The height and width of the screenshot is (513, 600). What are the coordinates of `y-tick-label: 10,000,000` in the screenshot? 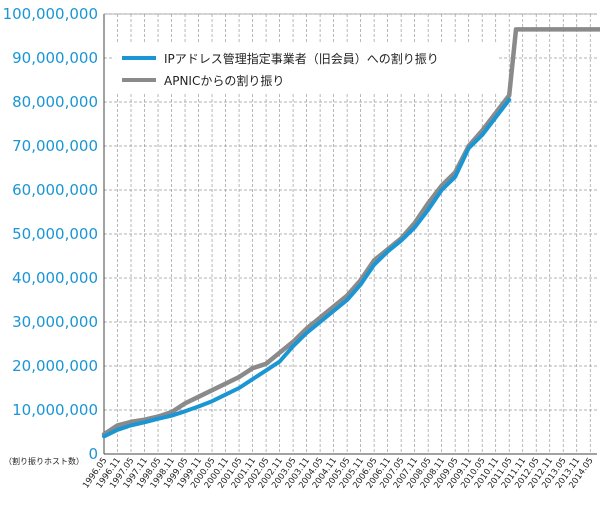 It's located at (55, 410).